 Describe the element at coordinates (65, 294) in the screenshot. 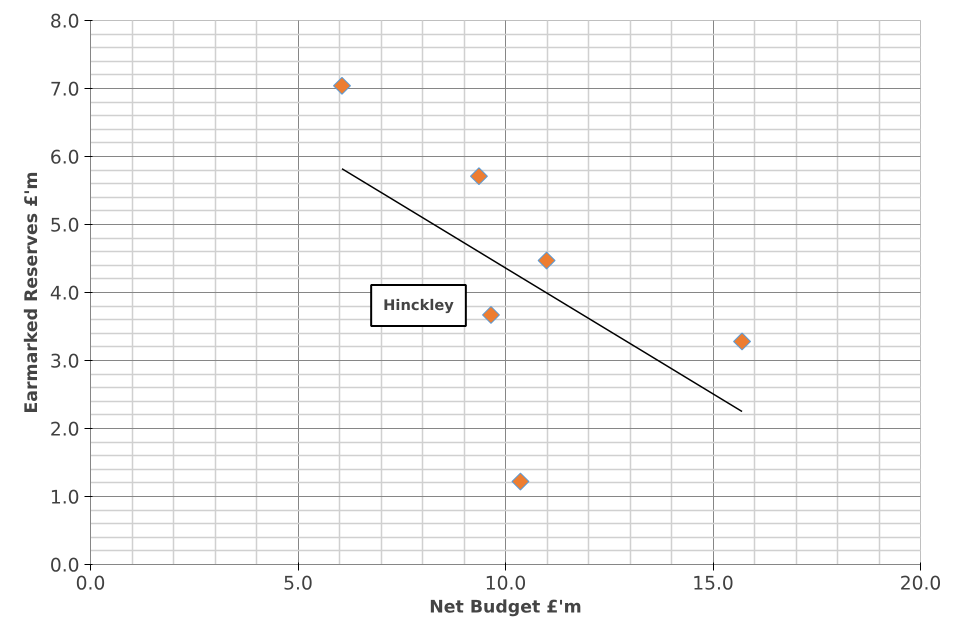

I see `y-tick-label: 4.0` at that location.